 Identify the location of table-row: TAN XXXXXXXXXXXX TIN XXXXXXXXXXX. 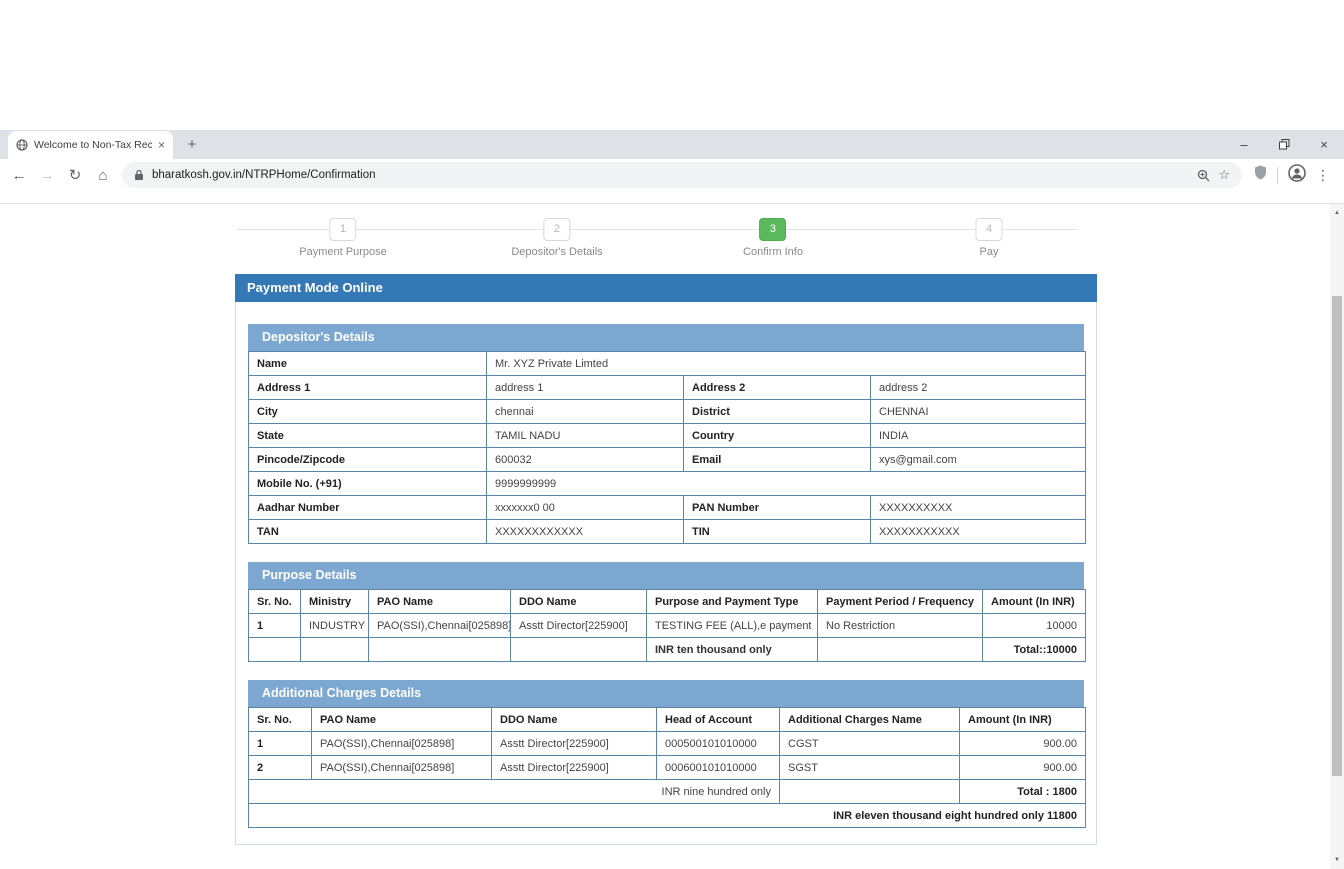
(667, 531).